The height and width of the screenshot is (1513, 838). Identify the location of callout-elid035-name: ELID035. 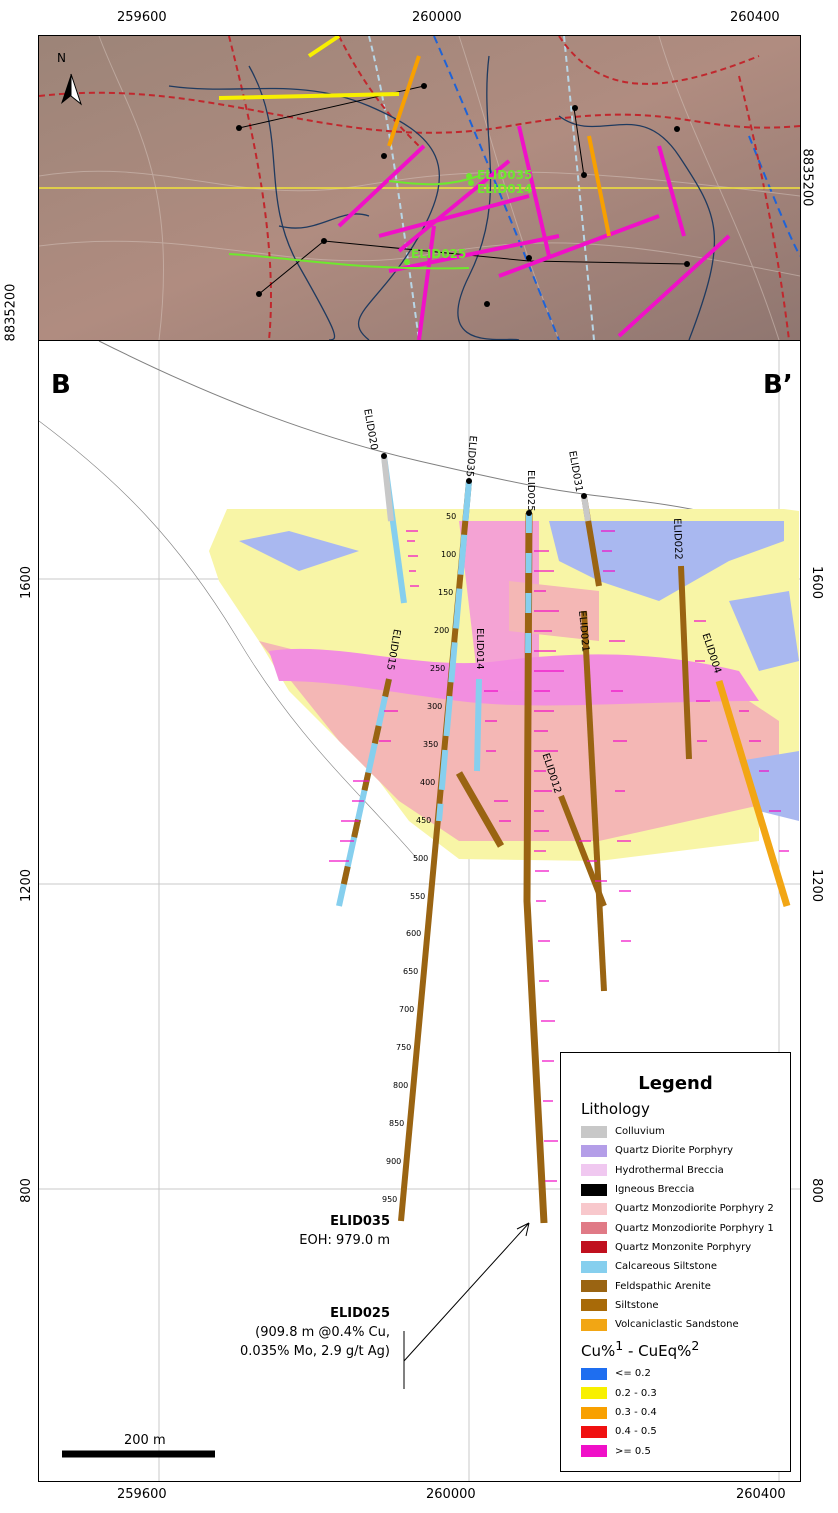
(360, 1221).